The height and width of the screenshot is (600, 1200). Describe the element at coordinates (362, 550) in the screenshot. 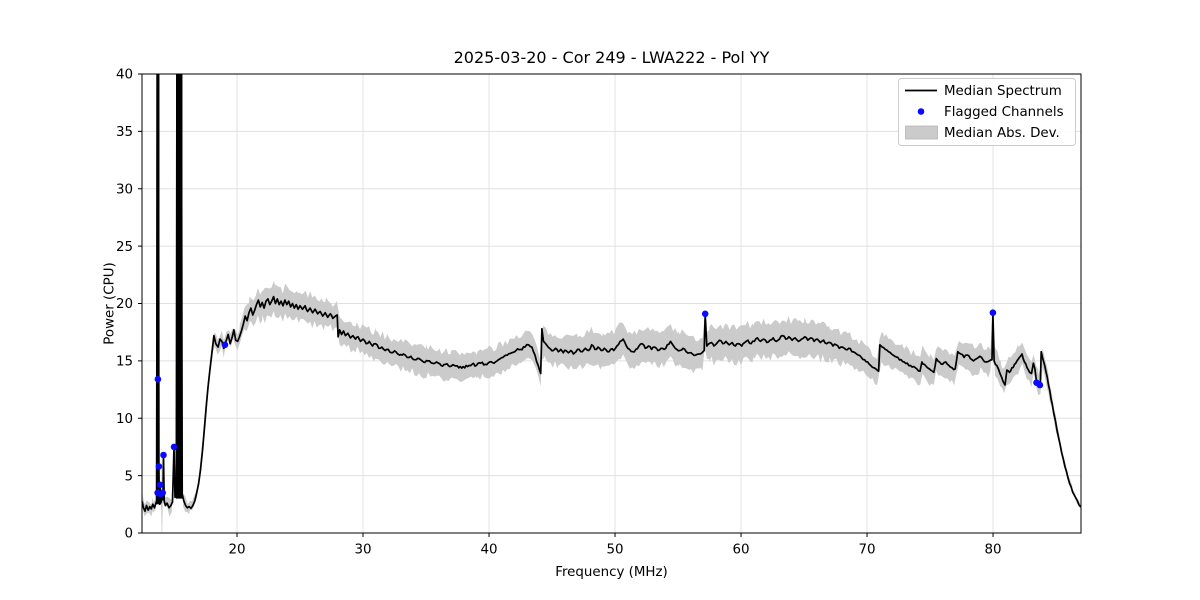

I see `x-tick-label: 30` at that location.